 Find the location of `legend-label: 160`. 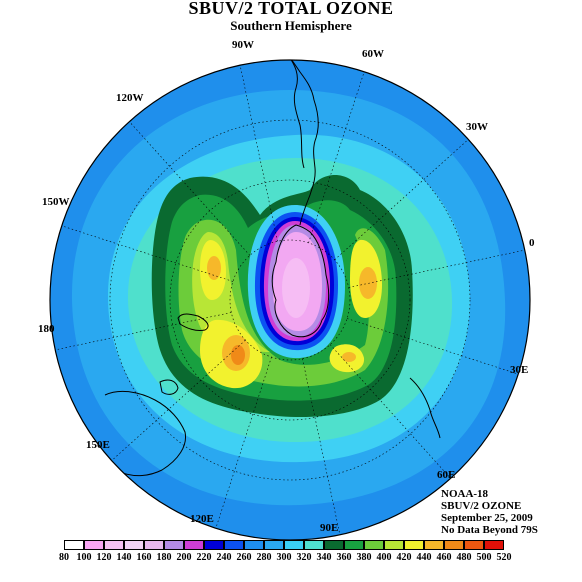

legend-label: 160 is located at coordinates (144, 557).